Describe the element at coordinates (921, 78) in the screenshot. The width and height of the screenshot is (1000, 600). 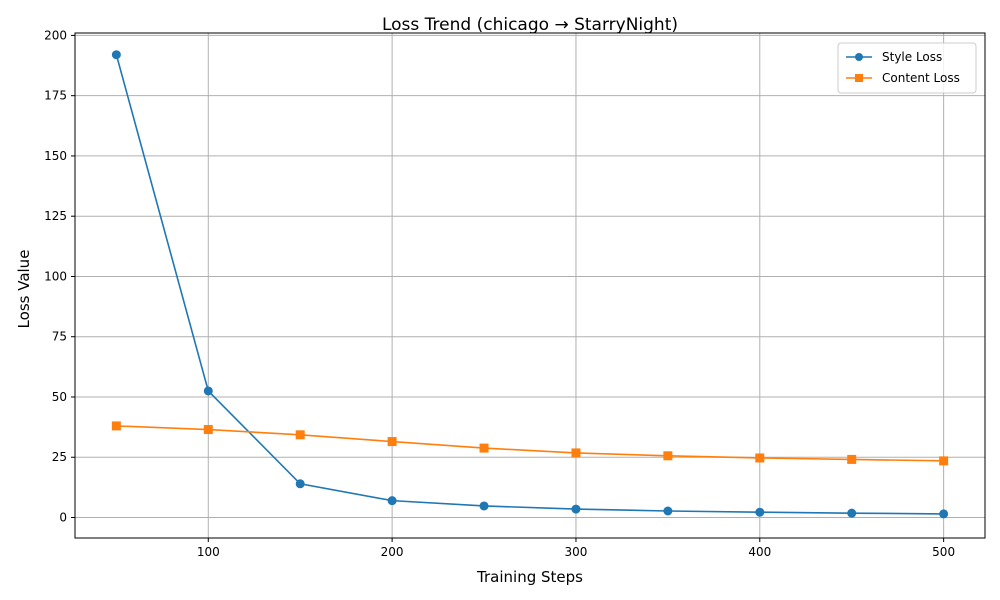
I see `legend-label: Content Loss` at that location.